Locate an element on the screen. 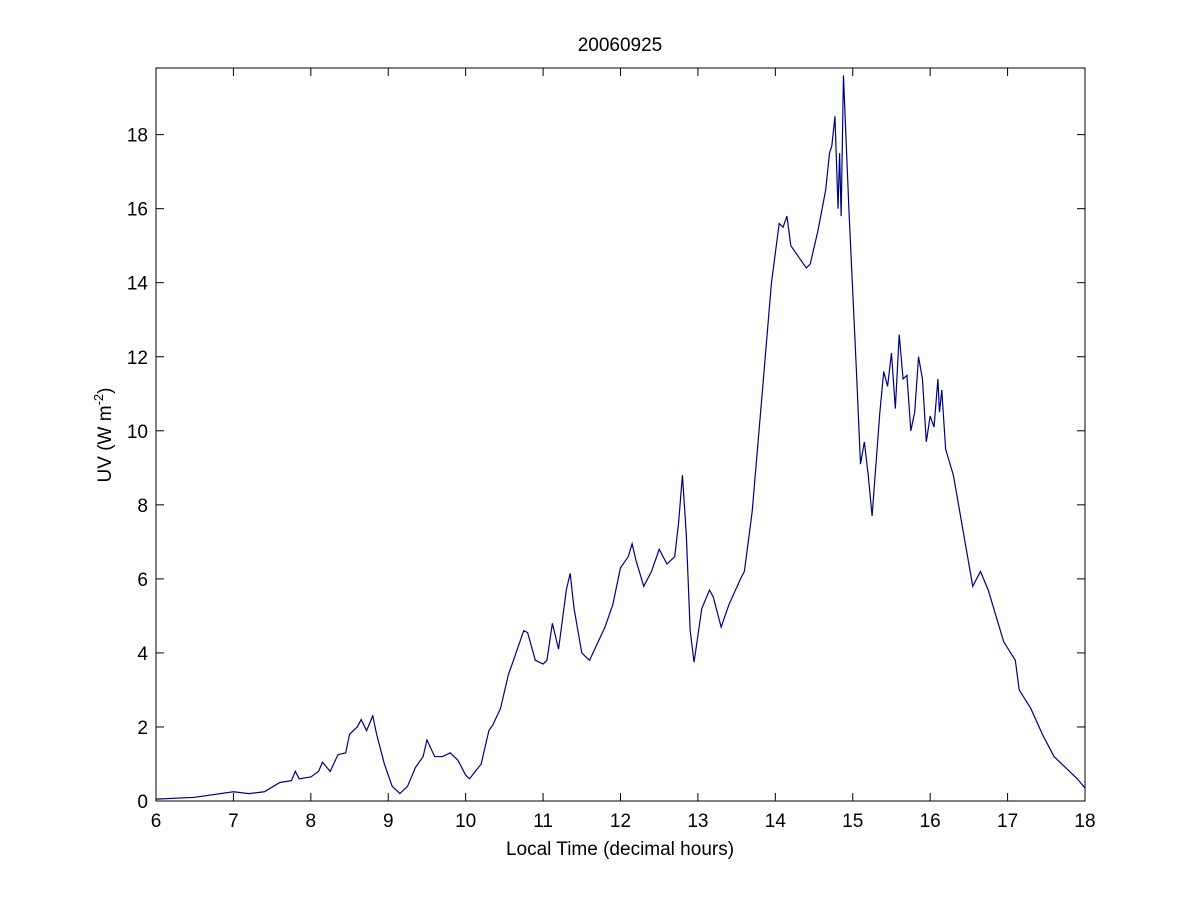 The height and width of the screenshot is (900, 1200). x-tick-label: 6 is located at coordinates (156, 821).